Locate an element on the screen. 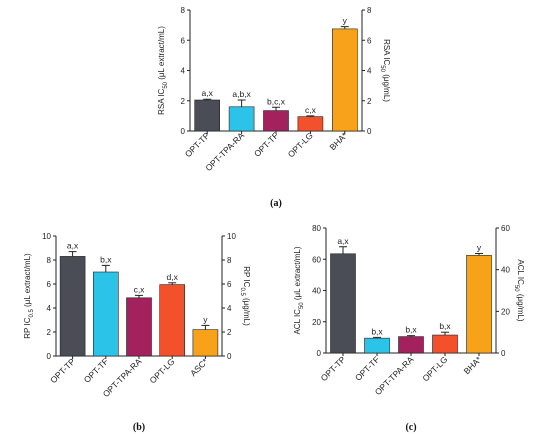 The width and height of the screenshot is (550, 434). y-axis-label: RP IC0.5 (μL extract/mL) is located at coordinates (29, 296).